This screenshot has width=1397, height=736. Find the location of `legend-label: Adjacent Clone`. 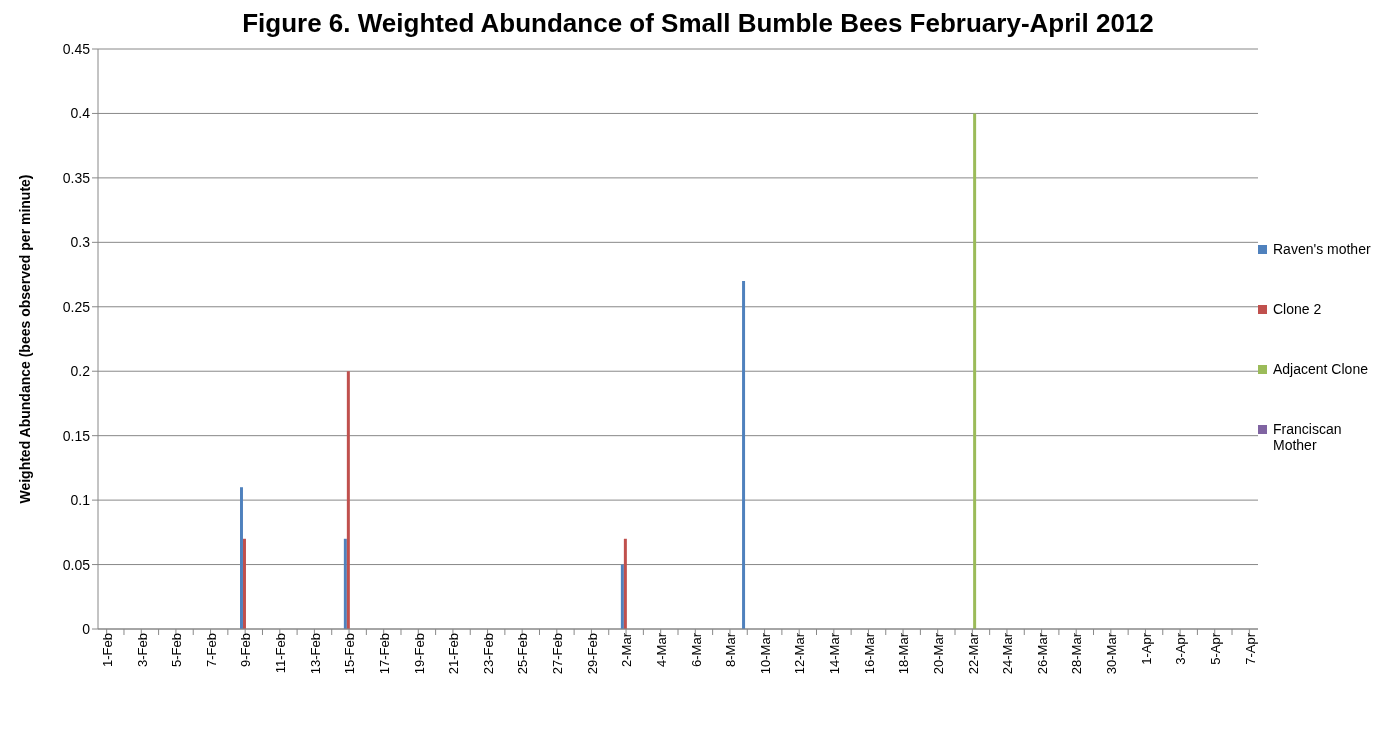

legend-label: Adjacent Clone is located at coordinates (1320, 369).